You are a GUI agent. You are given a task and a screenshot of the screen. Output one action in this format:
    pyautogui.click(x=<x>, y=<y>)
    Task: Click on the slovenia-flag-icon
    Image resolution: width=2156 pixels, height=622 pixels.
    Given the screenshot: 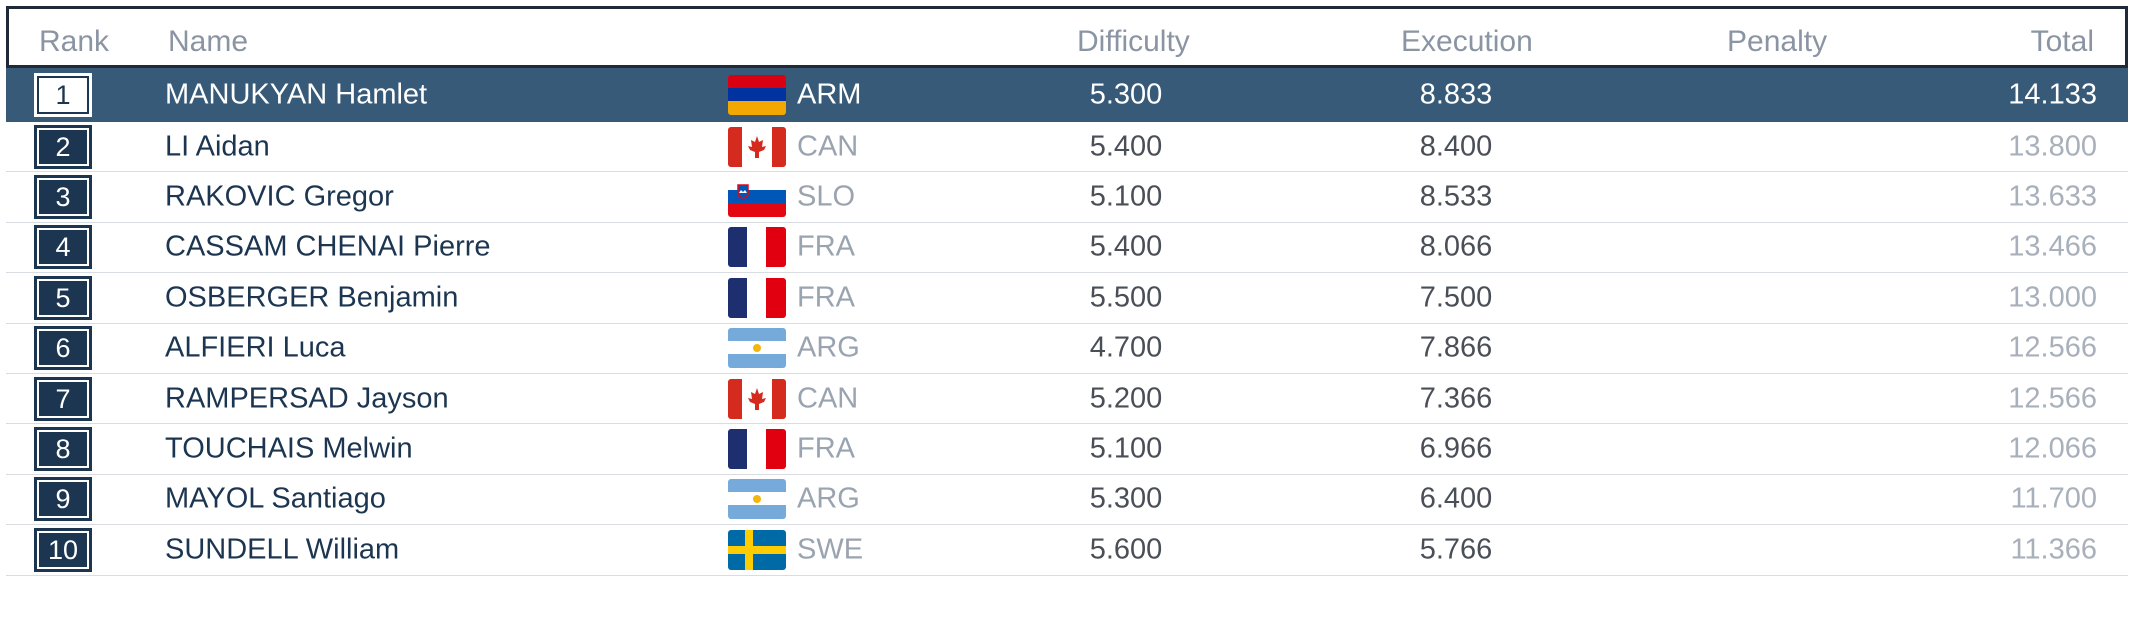 What is the action you would take?
    pyautogui.click(x=757, y=197)
    